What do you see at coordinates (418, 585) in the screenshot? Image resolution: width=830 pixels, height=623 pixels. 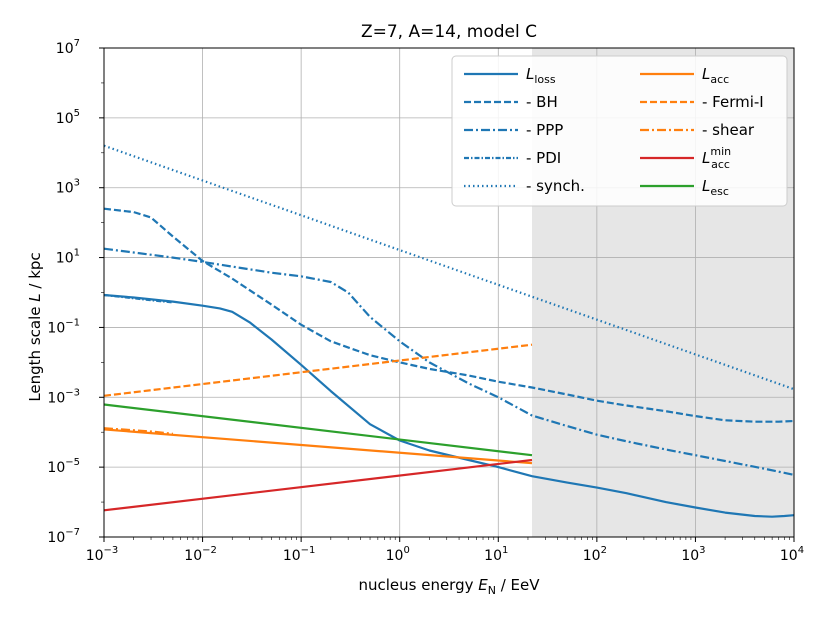 I see `x-label-pre: nucleus energy` at bounding box center [418, 585].